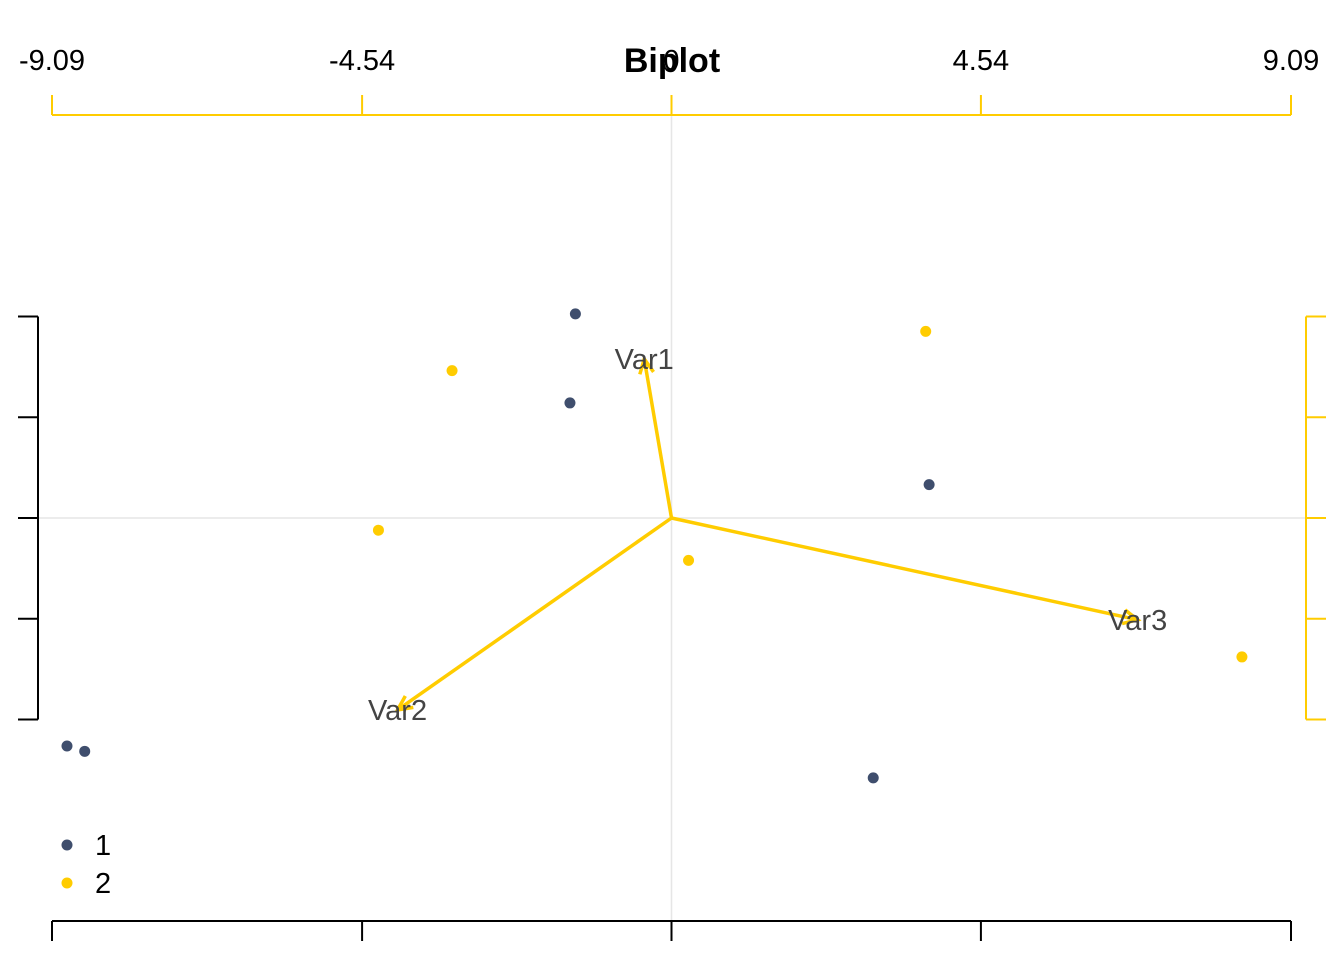 This screenshot has width=1344, height=960. I want to click on top-axis: -9.09 -4.54 0 4.54 9.09, so click(669, 80).